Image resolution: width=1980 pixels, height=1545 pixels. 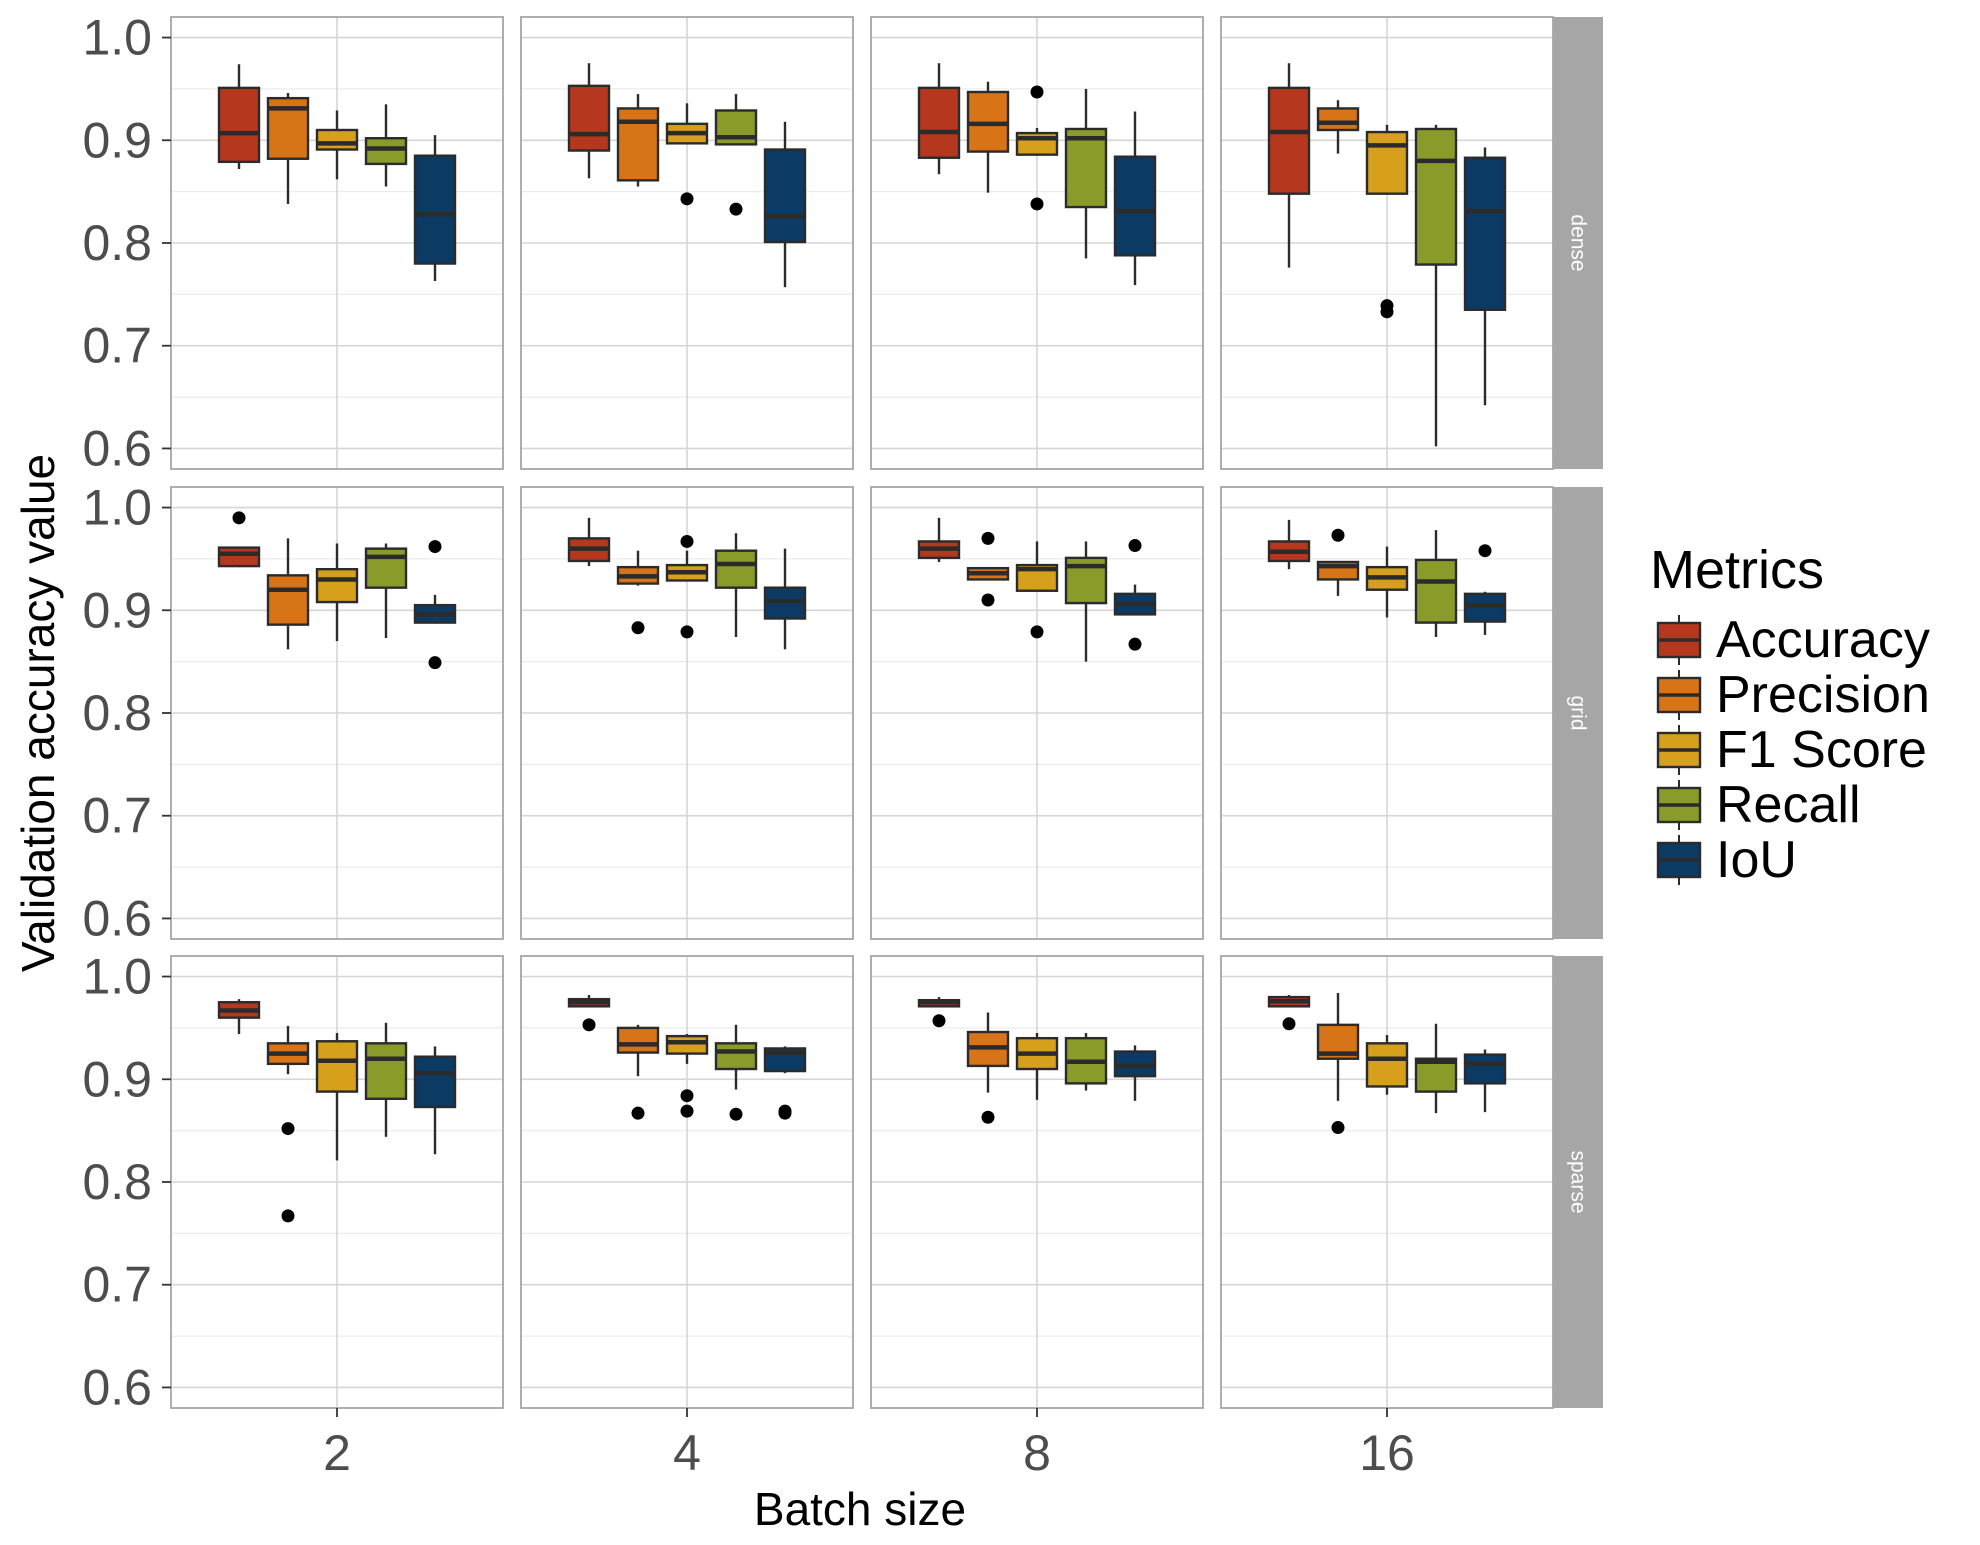 I want to click on legend-label-f1-score: F1 Score, so click(x=1821, y=750).